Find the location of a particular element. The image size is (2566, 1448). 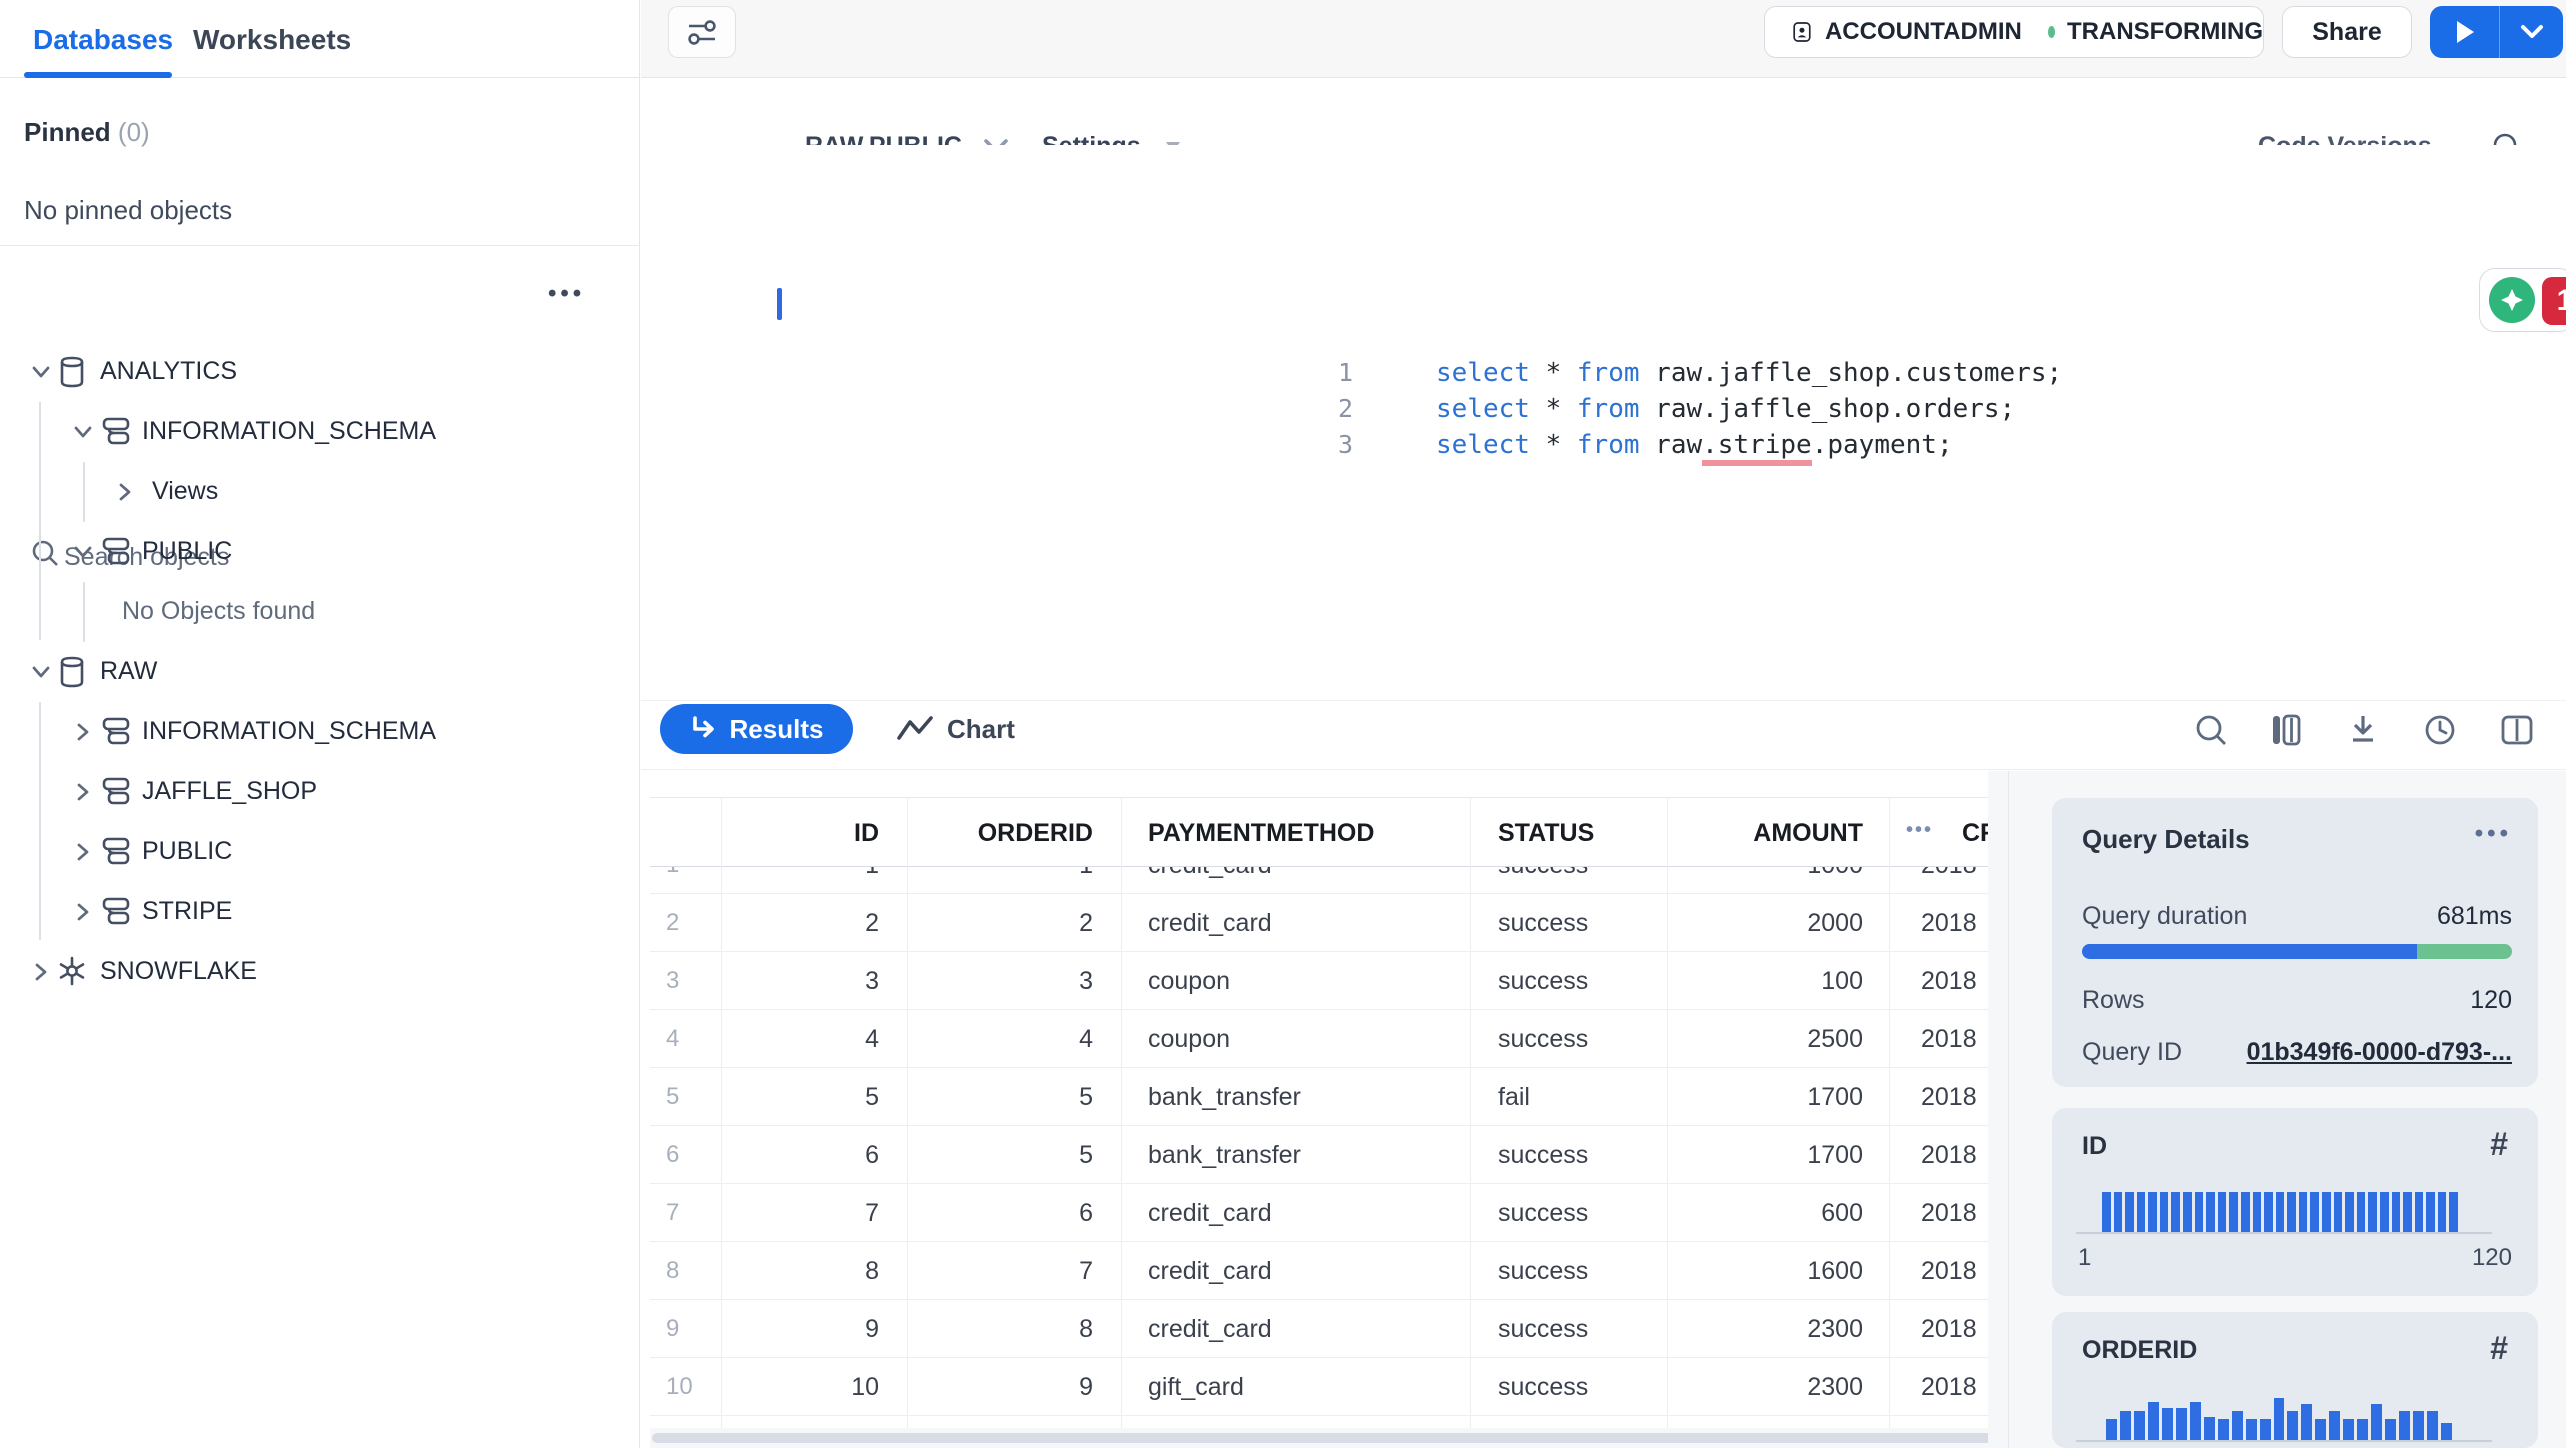

table-row: 2 2 2 credit_card success 2000 2018 is located at coordinates (1319, 923).